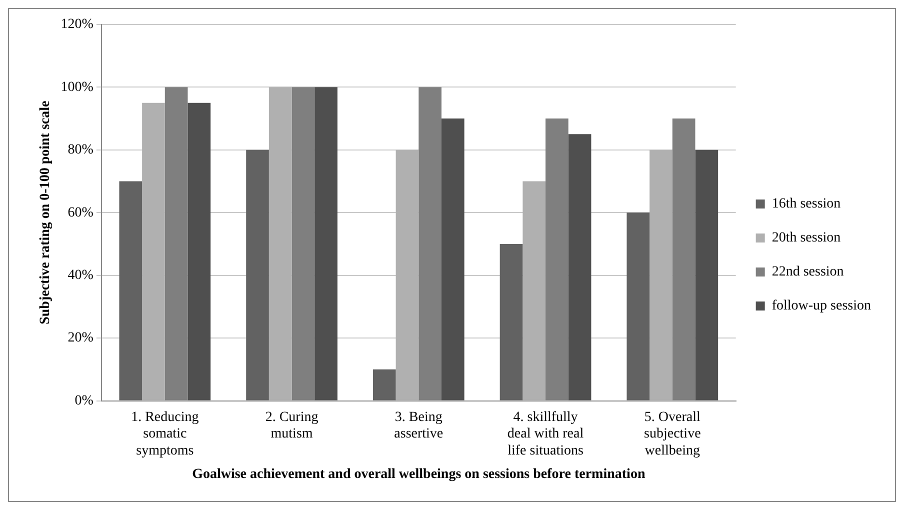 The height and width of the screenshot is (514, 908). Describe the element at coordinates (81, 276) in the screenshot. I see `y-tick-label: 40%` at that location.